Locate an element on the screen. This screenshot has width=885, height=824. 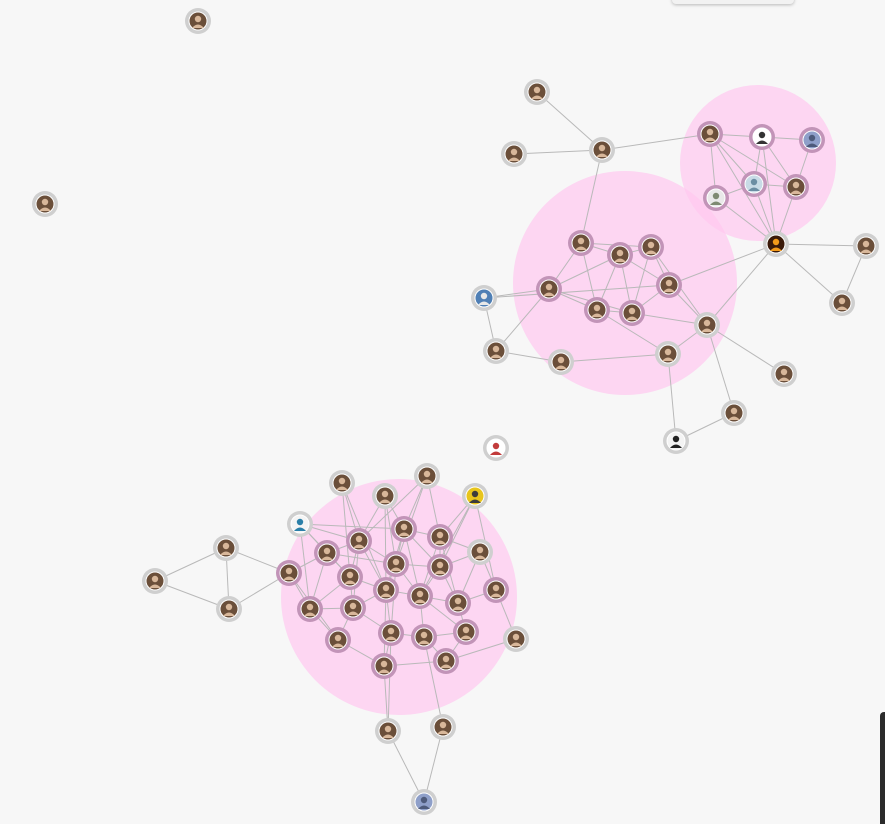
side-panel-handle is located at coordinates (882, 768).